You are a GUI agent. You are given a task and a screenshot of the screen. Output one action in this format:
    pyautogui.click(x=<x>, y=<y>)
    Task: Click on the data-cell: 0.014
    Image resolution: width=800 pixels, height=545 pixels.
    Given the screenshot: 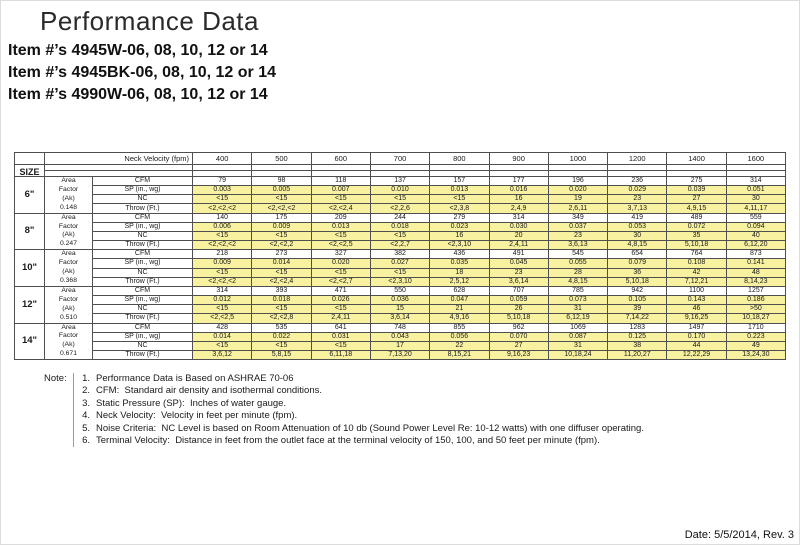 What is the action you would take?
    pyautogui.click(x=281, y=263)
    